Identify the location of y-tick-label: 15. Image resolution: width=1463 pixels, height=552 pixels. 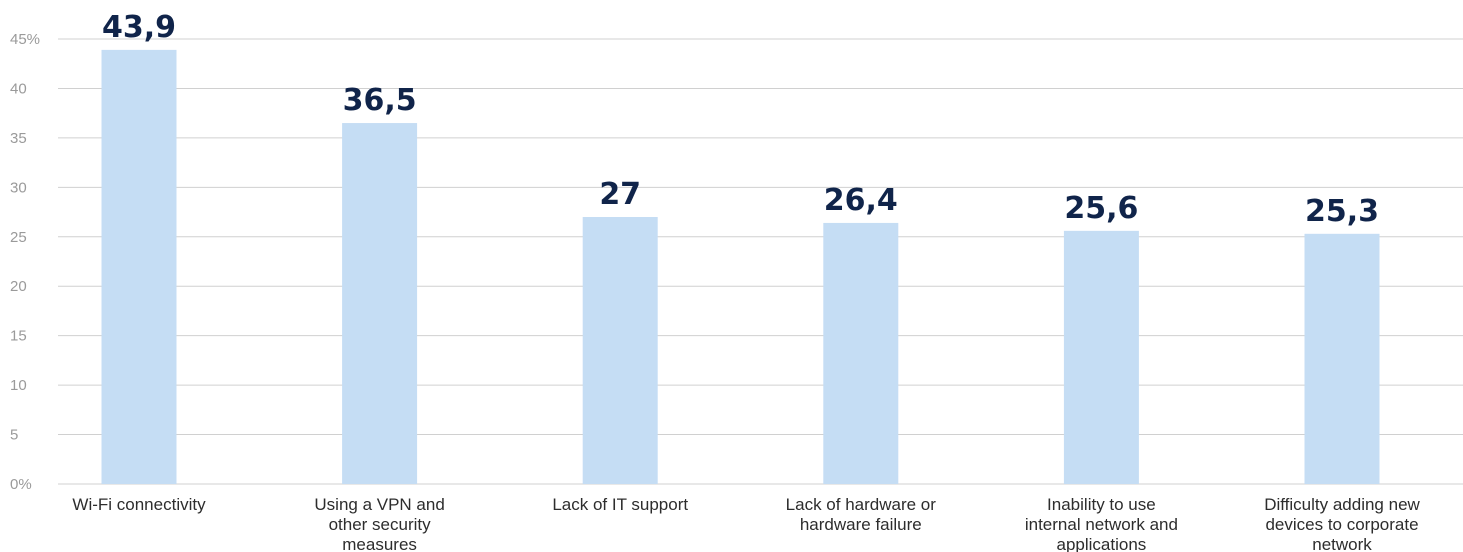
(18, 336).